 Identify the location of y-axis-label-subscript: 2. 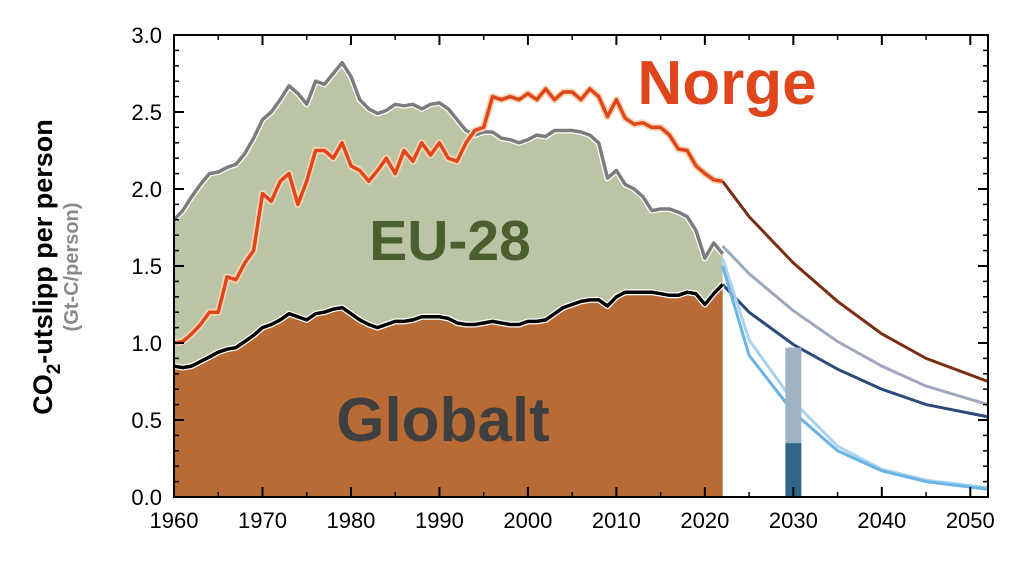
(54, 369).